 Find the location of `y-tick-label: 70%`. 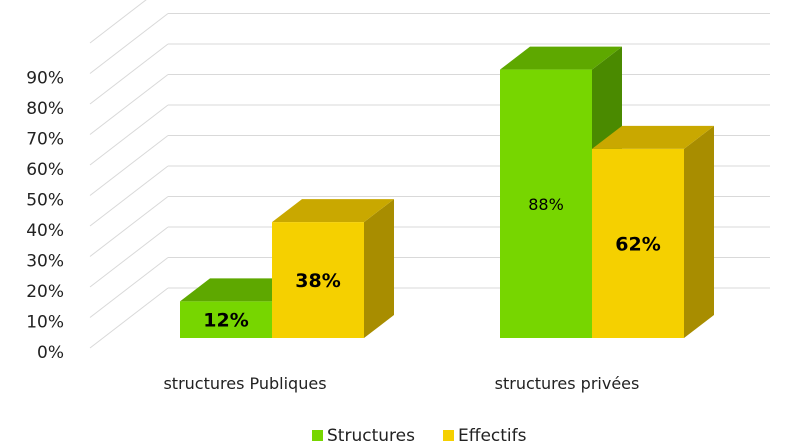

y-tick-label: 70% is located at coordinates (45, 140).